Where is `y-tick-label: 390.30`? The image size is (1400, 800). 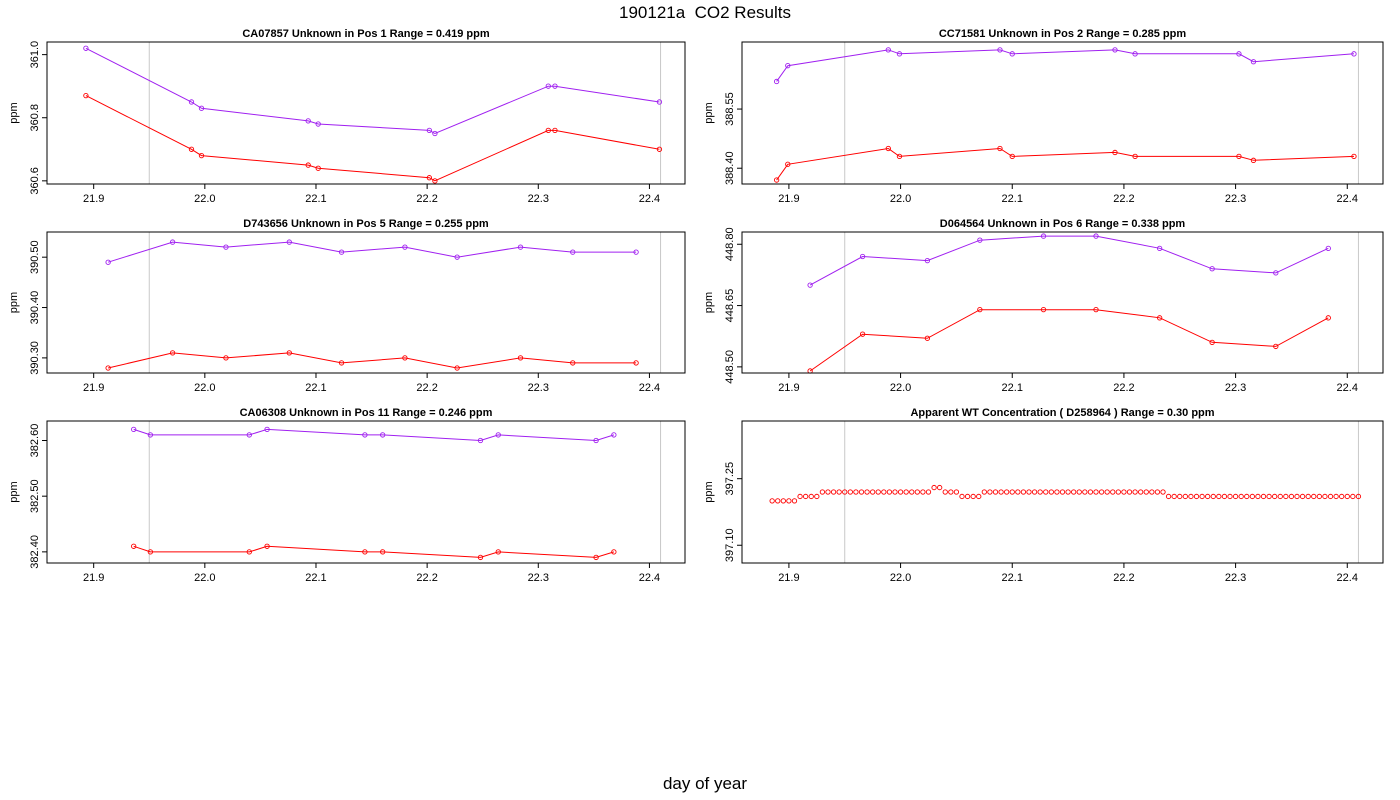
y-tick-label: 390.30 is located at coordinates (35, 358).